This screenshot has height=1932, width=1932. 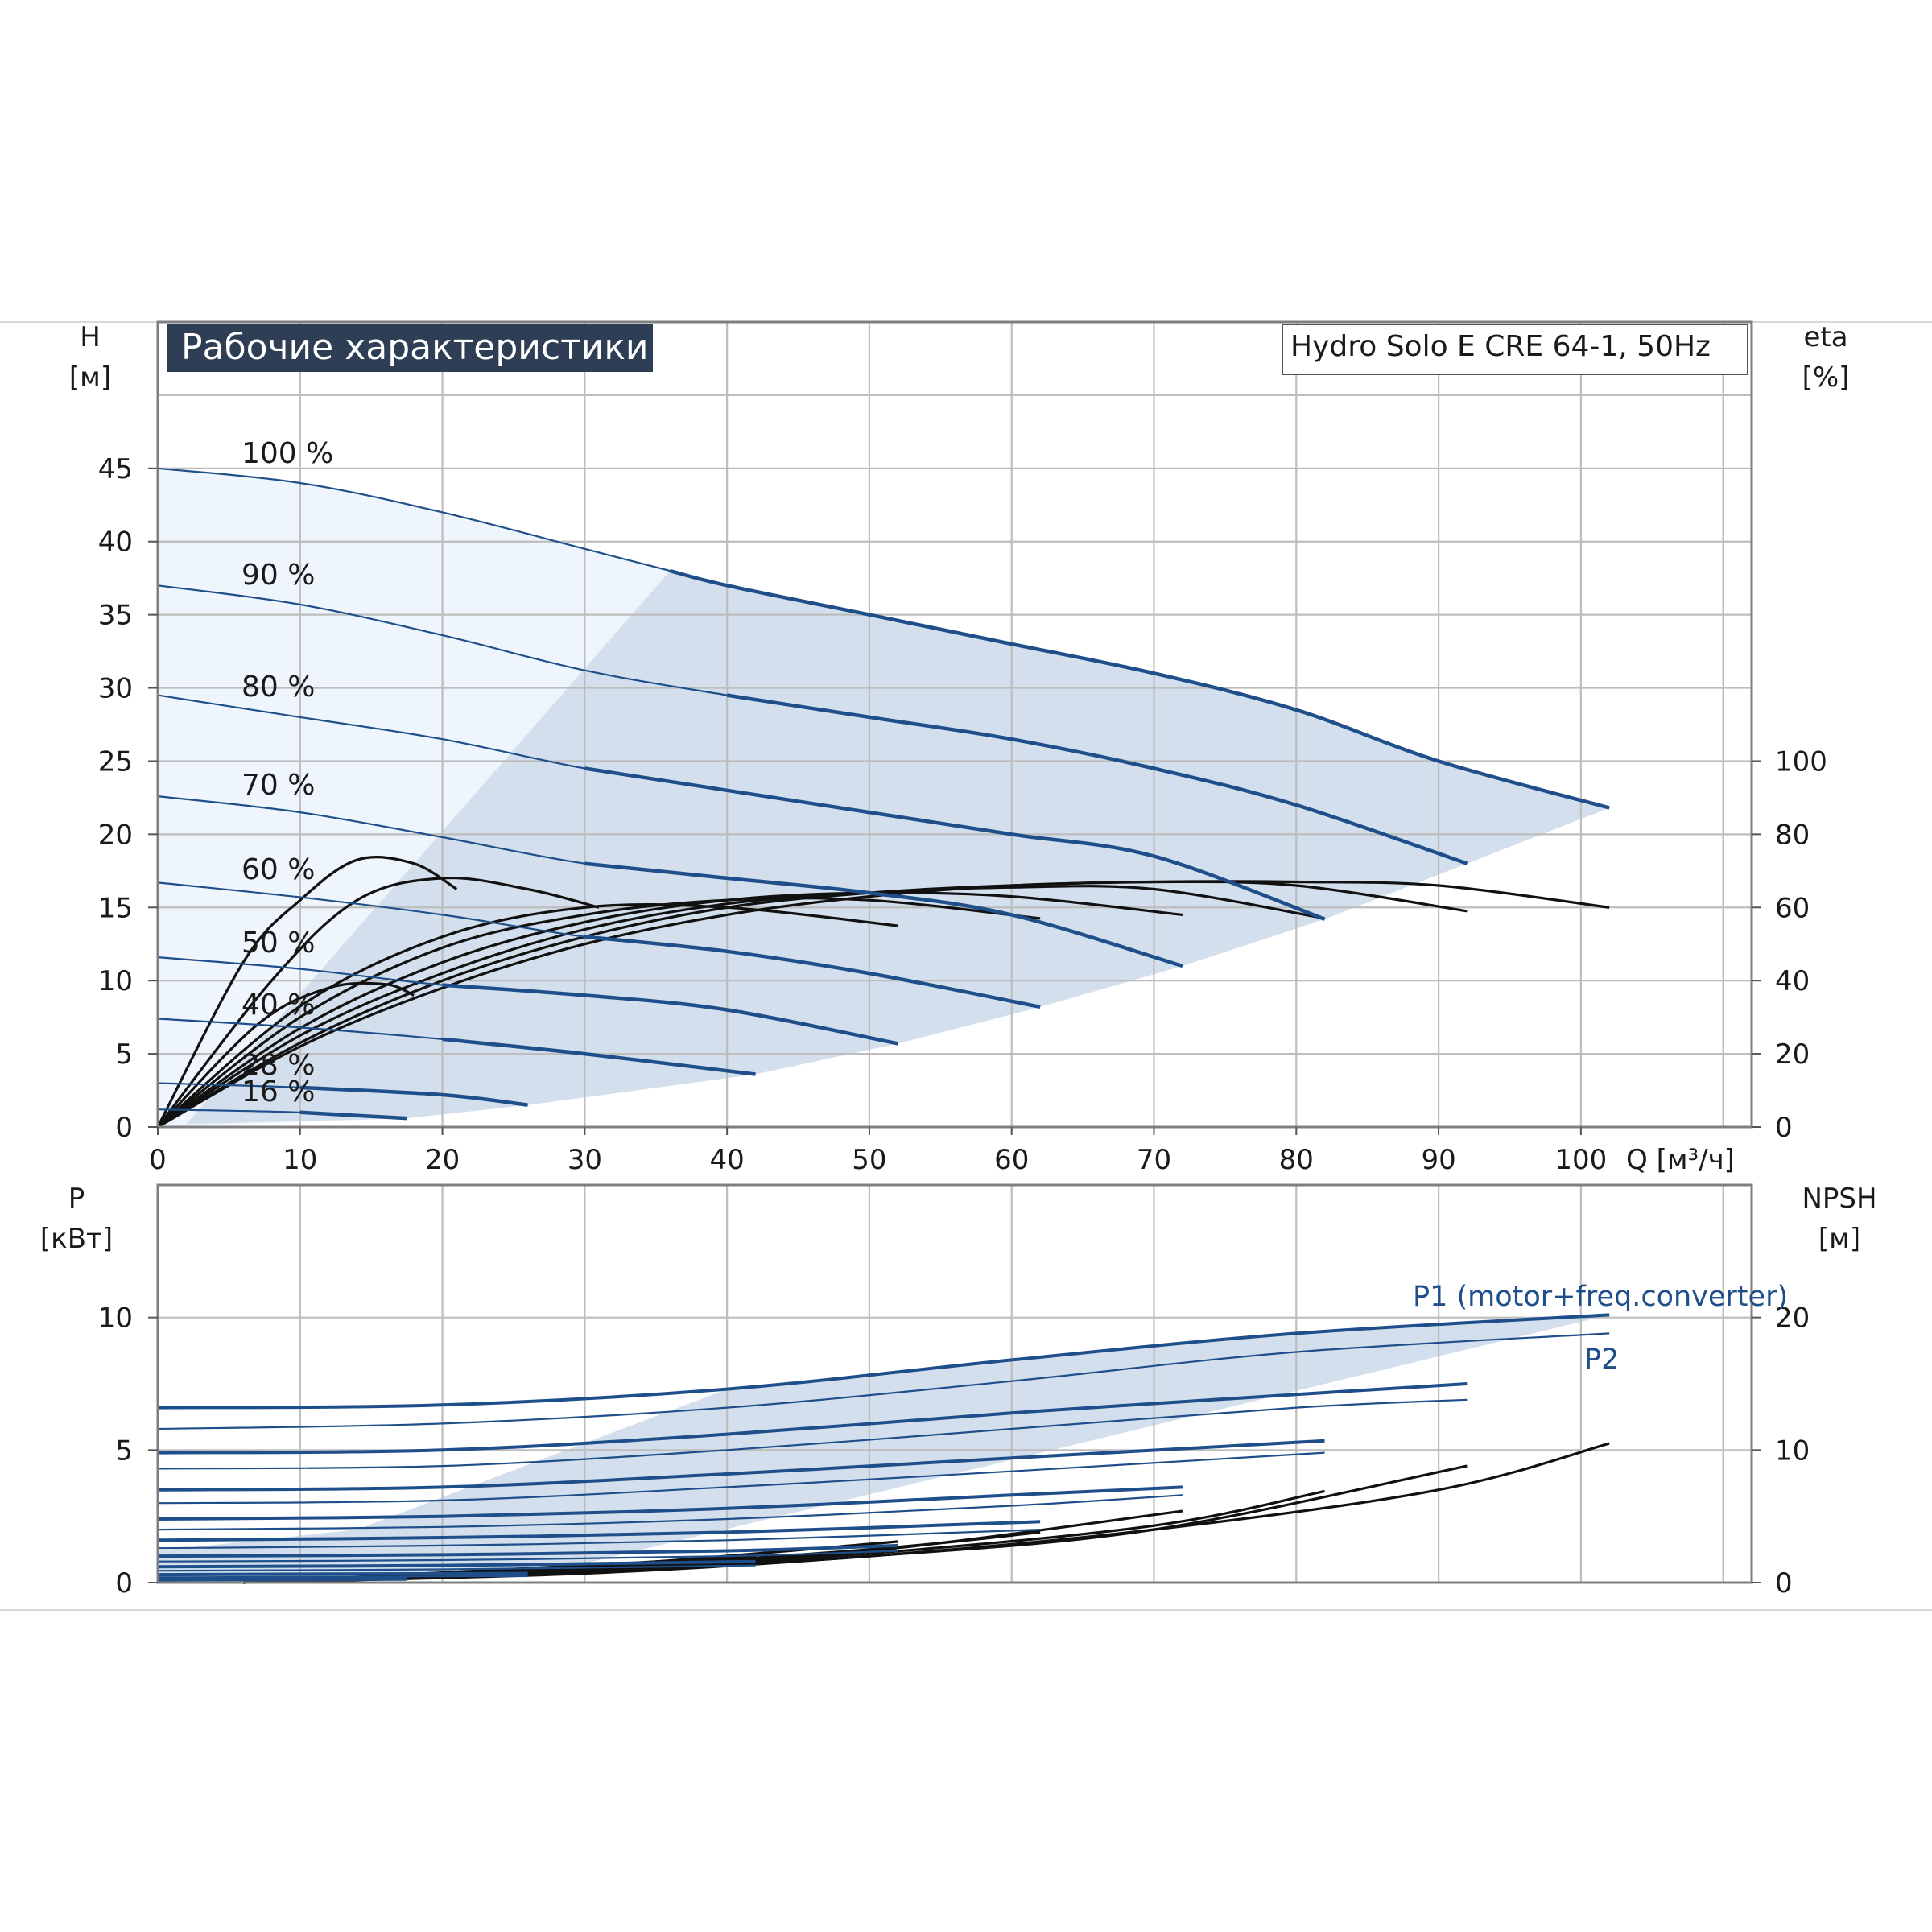 What do you see at coordinates (278, 1006) in the screenshot?
I see `speed-label-40: 40 %` at bounding box center [278, 1006].